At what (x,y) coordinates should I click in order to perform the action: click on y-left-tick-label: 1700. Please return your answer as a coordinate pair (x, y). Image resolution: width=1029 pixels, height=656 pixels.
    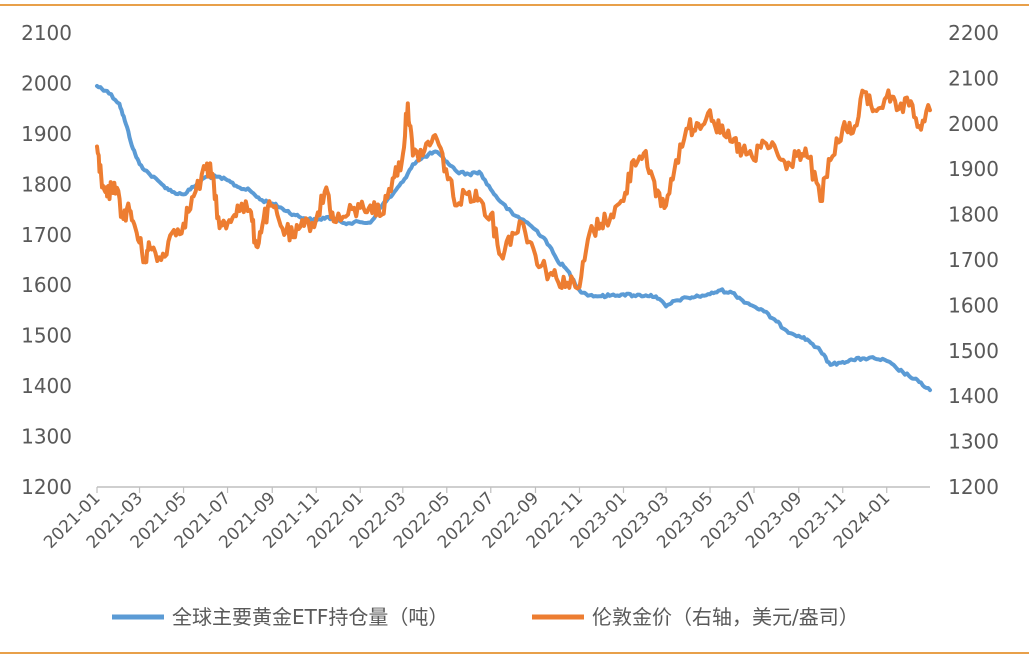
    Looking at the image, I should click on (46, 235).